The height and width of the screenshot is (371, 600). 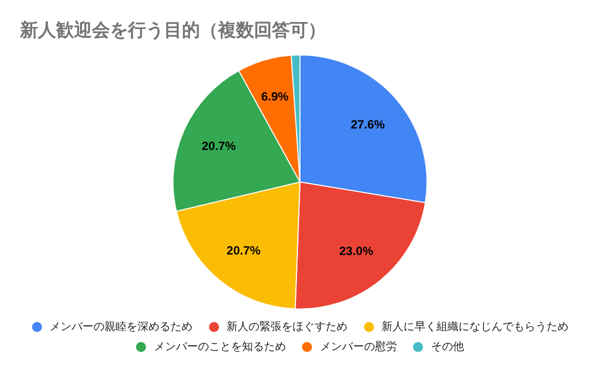 I want to click on legend-label: 新人に早く組織になじんでもらうため, so click(x=475, y=327).